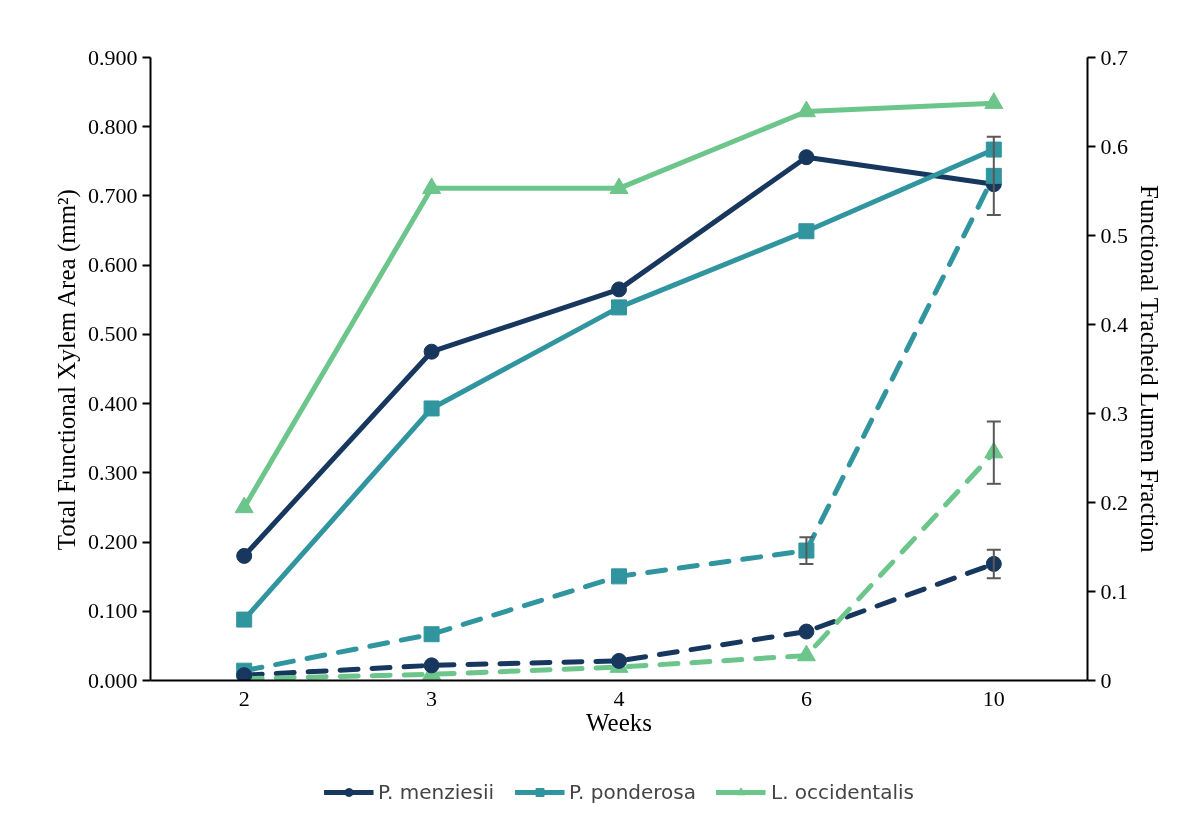 The height and width of the screenshot is (820, 1196). I want to click on y2-tick-label: 0.4, so click(1114, 324).